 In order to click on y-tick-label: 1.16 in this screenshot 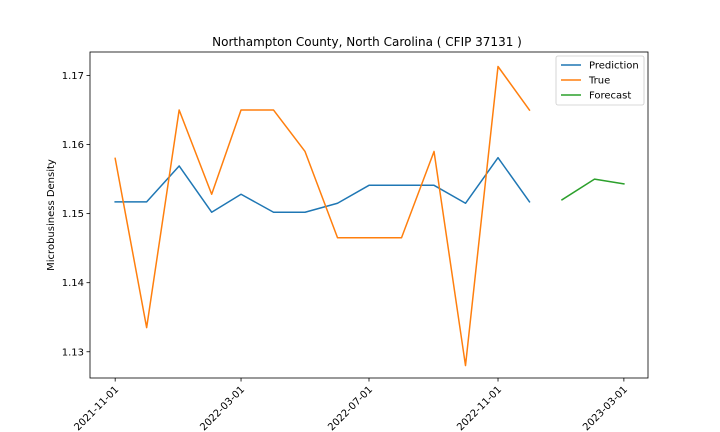, I will do `click(73, 145)`.